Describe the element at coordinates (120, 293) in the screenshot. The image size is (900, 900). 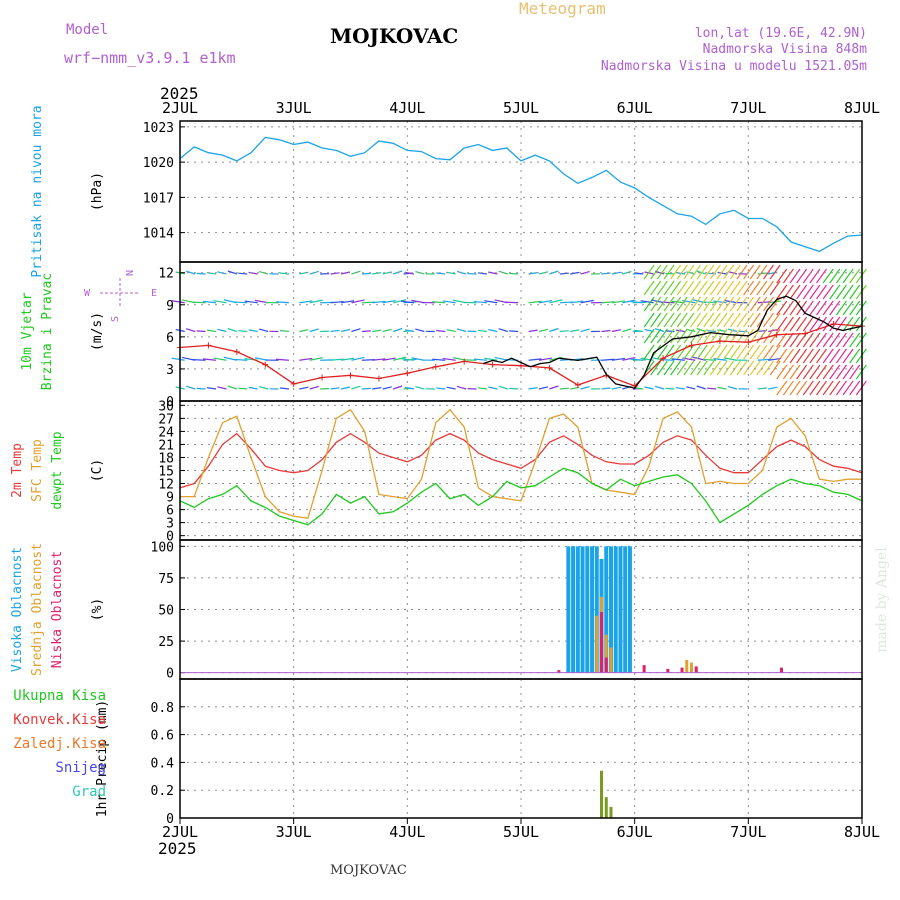
I see `compass-cross` at that location.